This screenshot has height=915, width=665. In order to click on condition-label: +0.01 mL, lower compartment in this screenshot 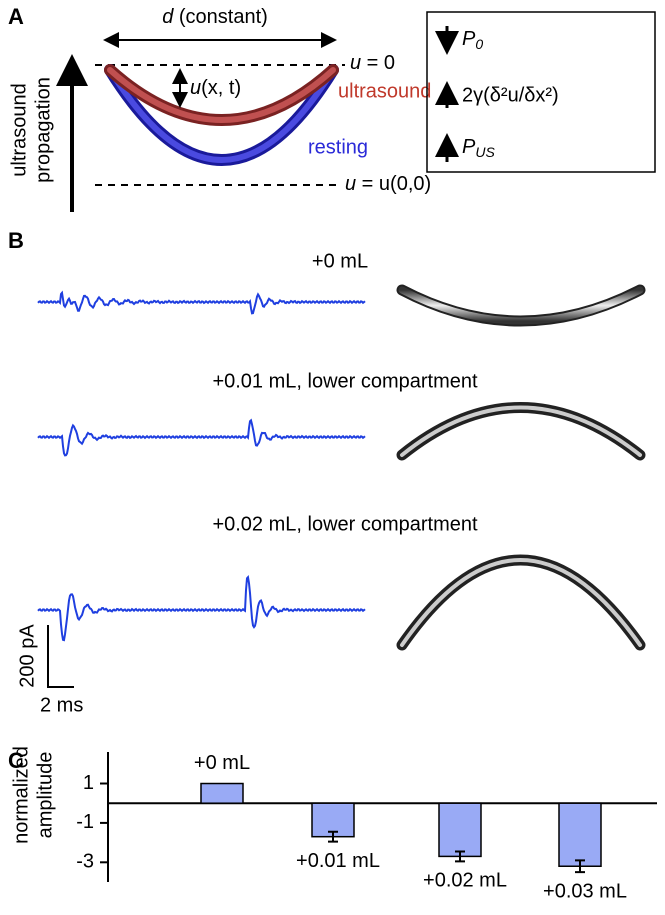, I will do `click(345, 381)`.